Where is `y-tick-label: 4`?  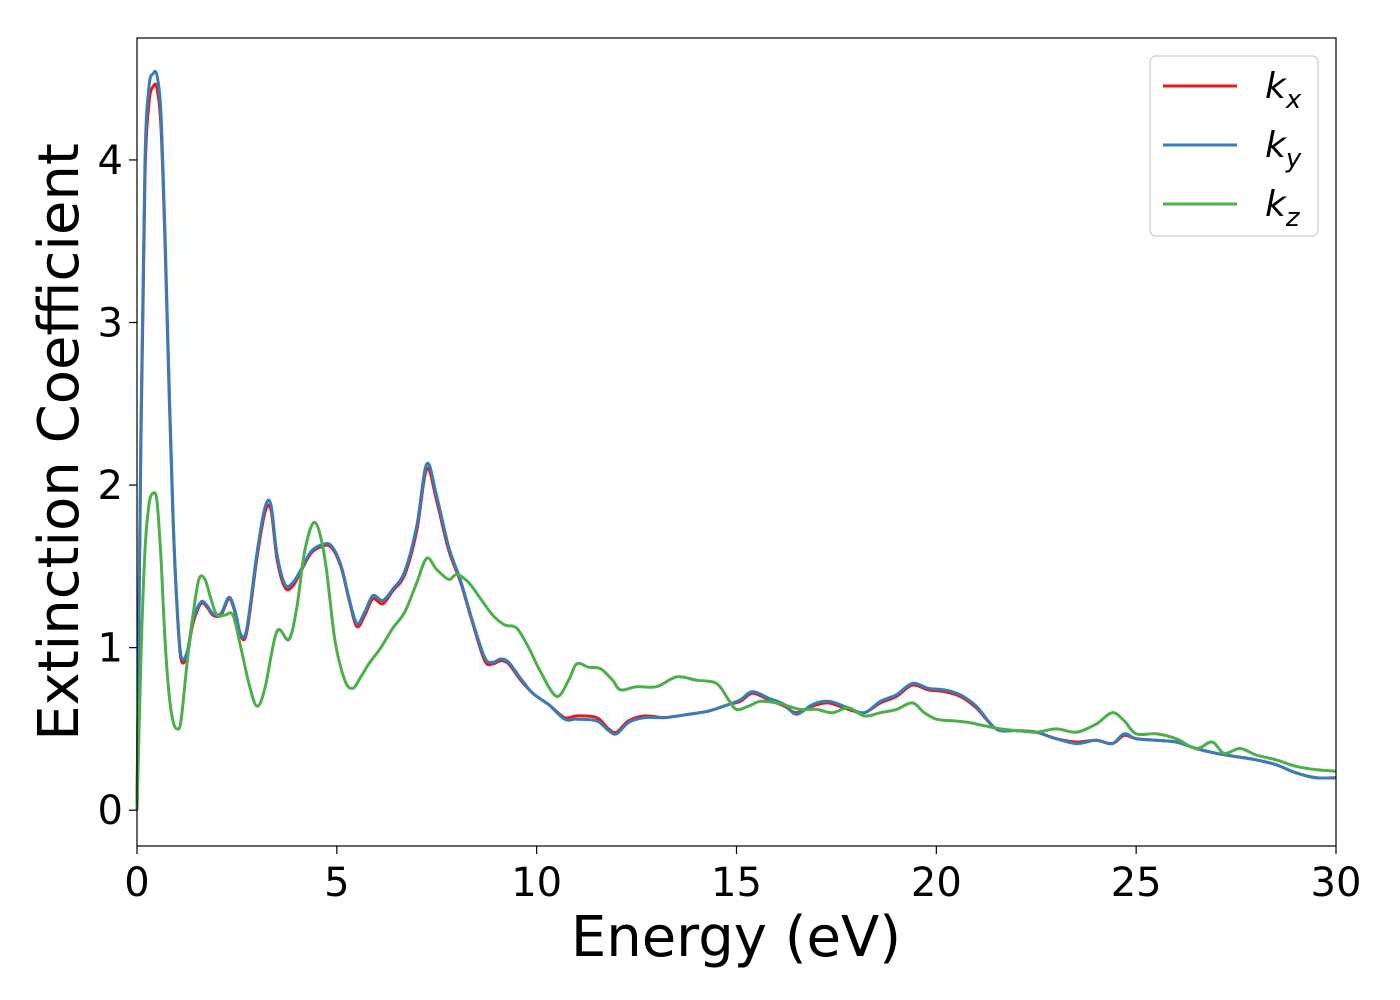
y-tick-label: 4 is located at coordinates (110, 161).